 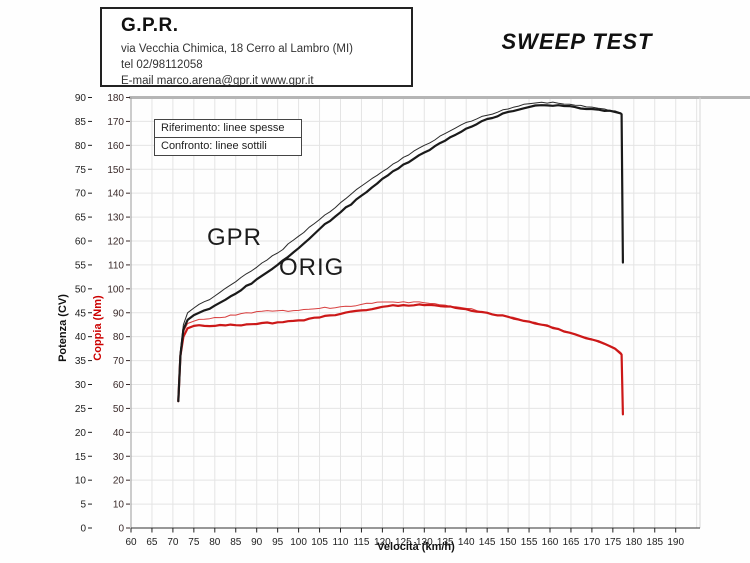 What do you see at coordinates (214, 146) in the screenshot?
I see `legend-comparison-row: Confronto: linee sottili` at bounding box center [214, 146].